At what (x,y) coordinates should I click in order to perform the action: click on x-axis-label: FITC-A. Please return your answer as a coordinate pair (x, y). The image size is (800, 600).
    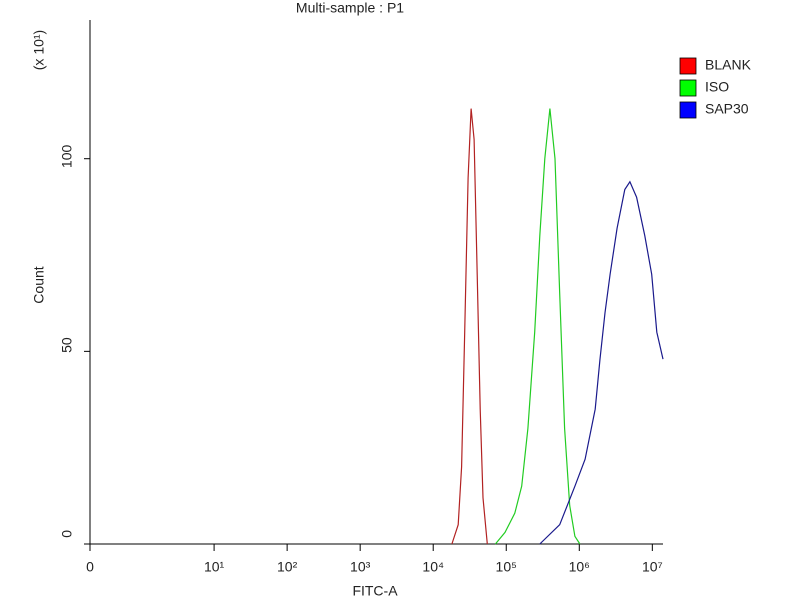
    Looking at the image, I should click on (375, 591).